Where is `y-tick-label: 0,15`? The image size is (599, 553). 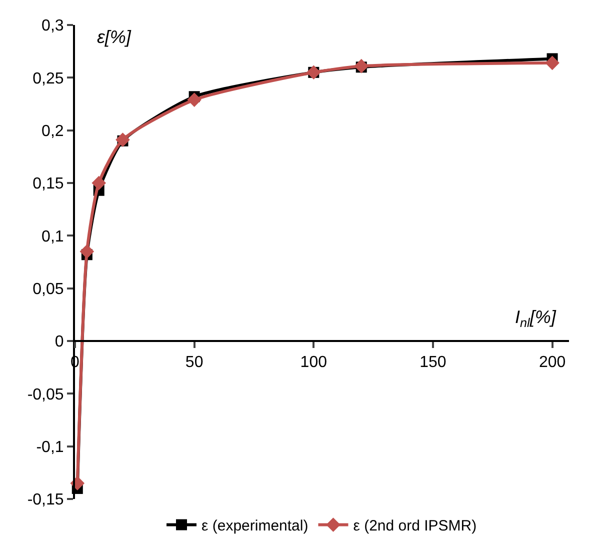
y-tick-label: 0,15 is located at coordinates (48, 184).